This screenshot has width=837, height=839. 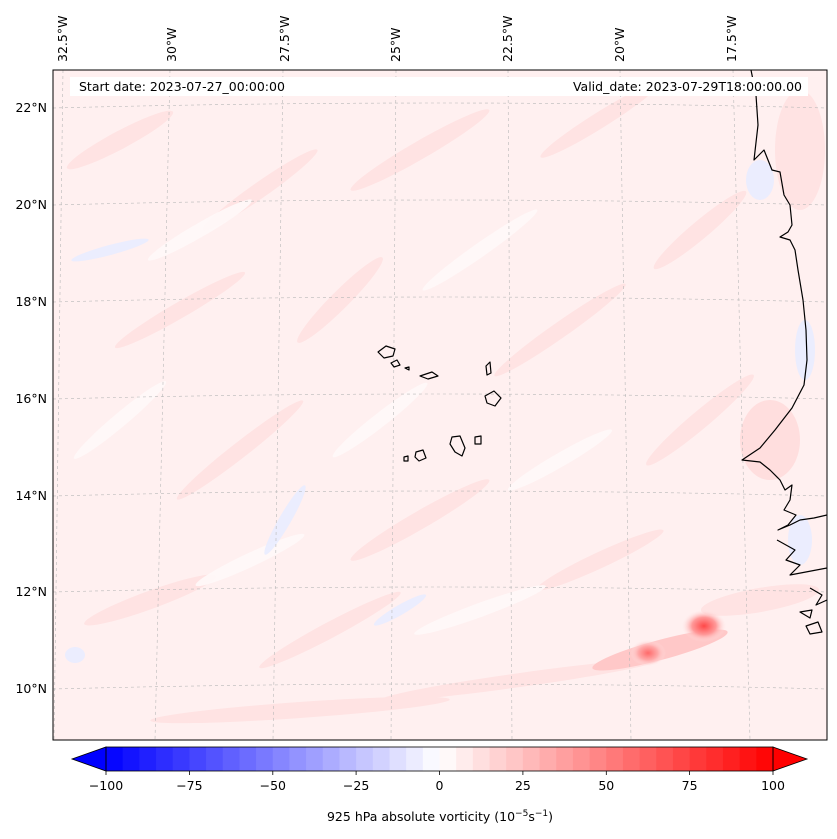 I want to click on island-fogo, so click(x=420, y=455).